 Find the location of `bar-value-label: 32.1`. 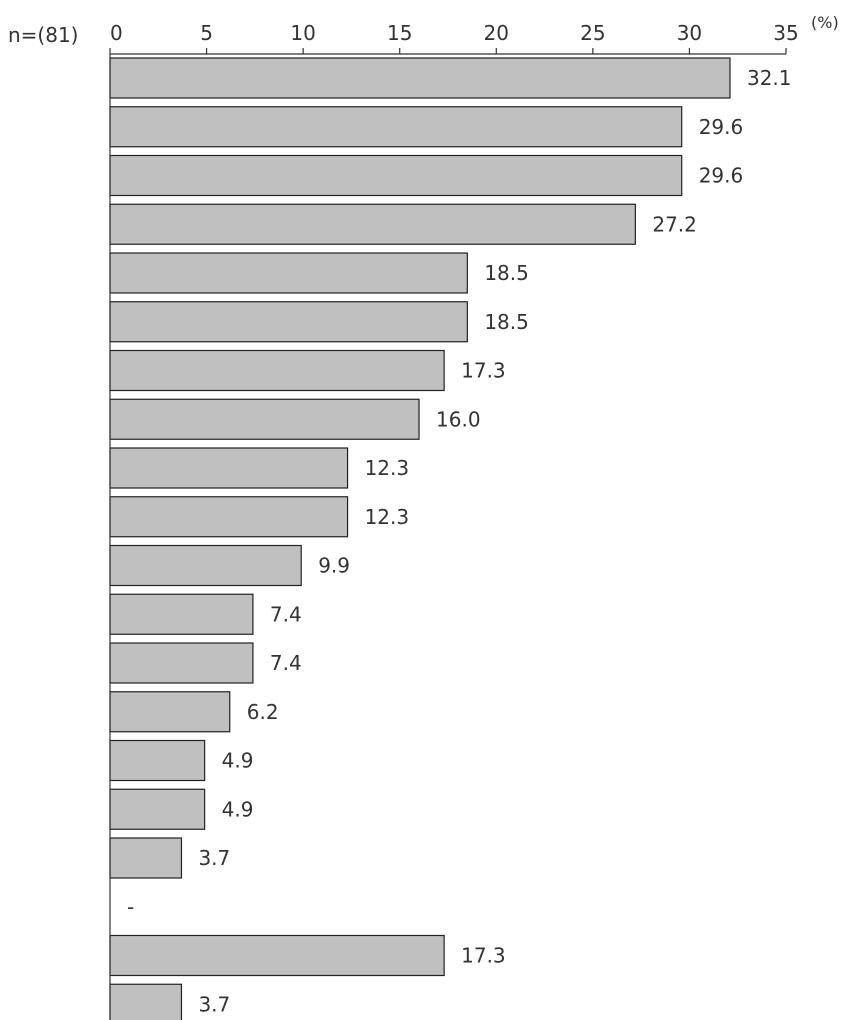

bar-value-label: 32.1 is located at coordinates (769, 78).